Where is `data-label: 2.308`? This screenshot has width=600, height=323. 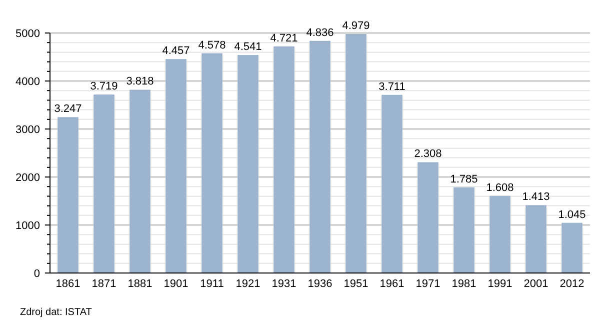 data-label: 2.308 is located at coordinates (428, 154).